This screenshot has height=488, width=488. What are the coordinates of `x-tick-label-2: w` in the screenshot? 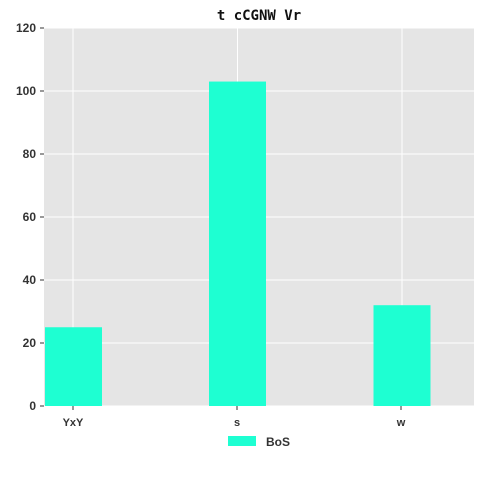 It's located at (401, 423).